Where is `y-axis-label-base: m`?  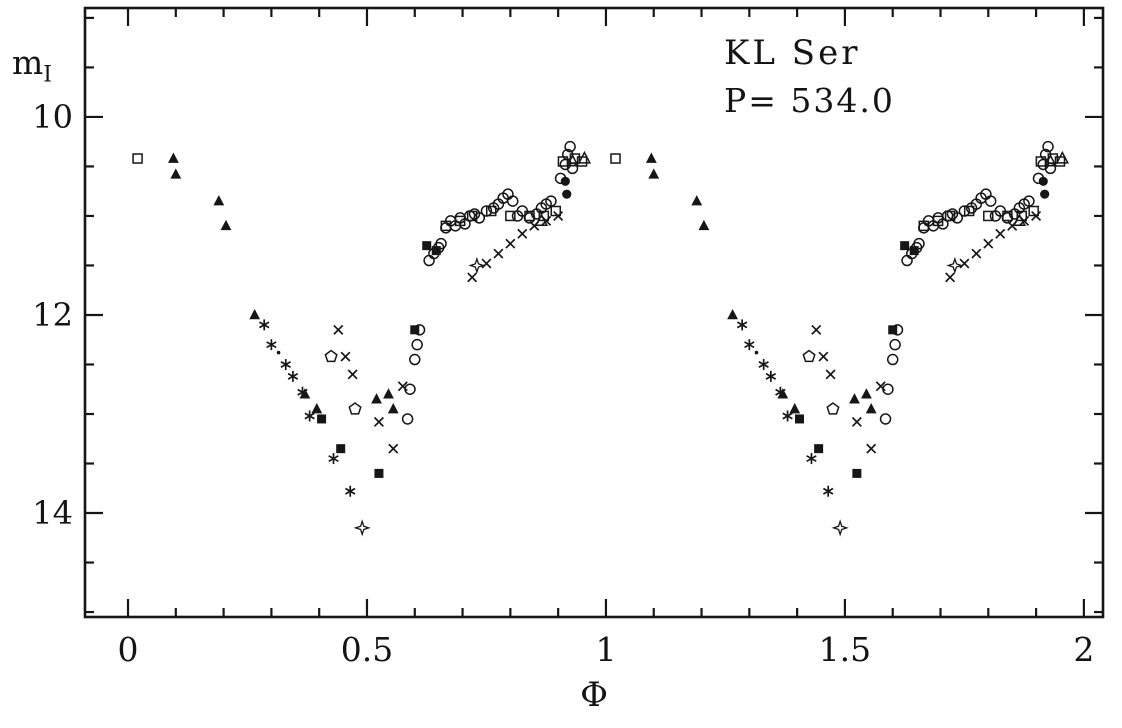 y-axis-label-base: m is located at coordinates (28, 62).